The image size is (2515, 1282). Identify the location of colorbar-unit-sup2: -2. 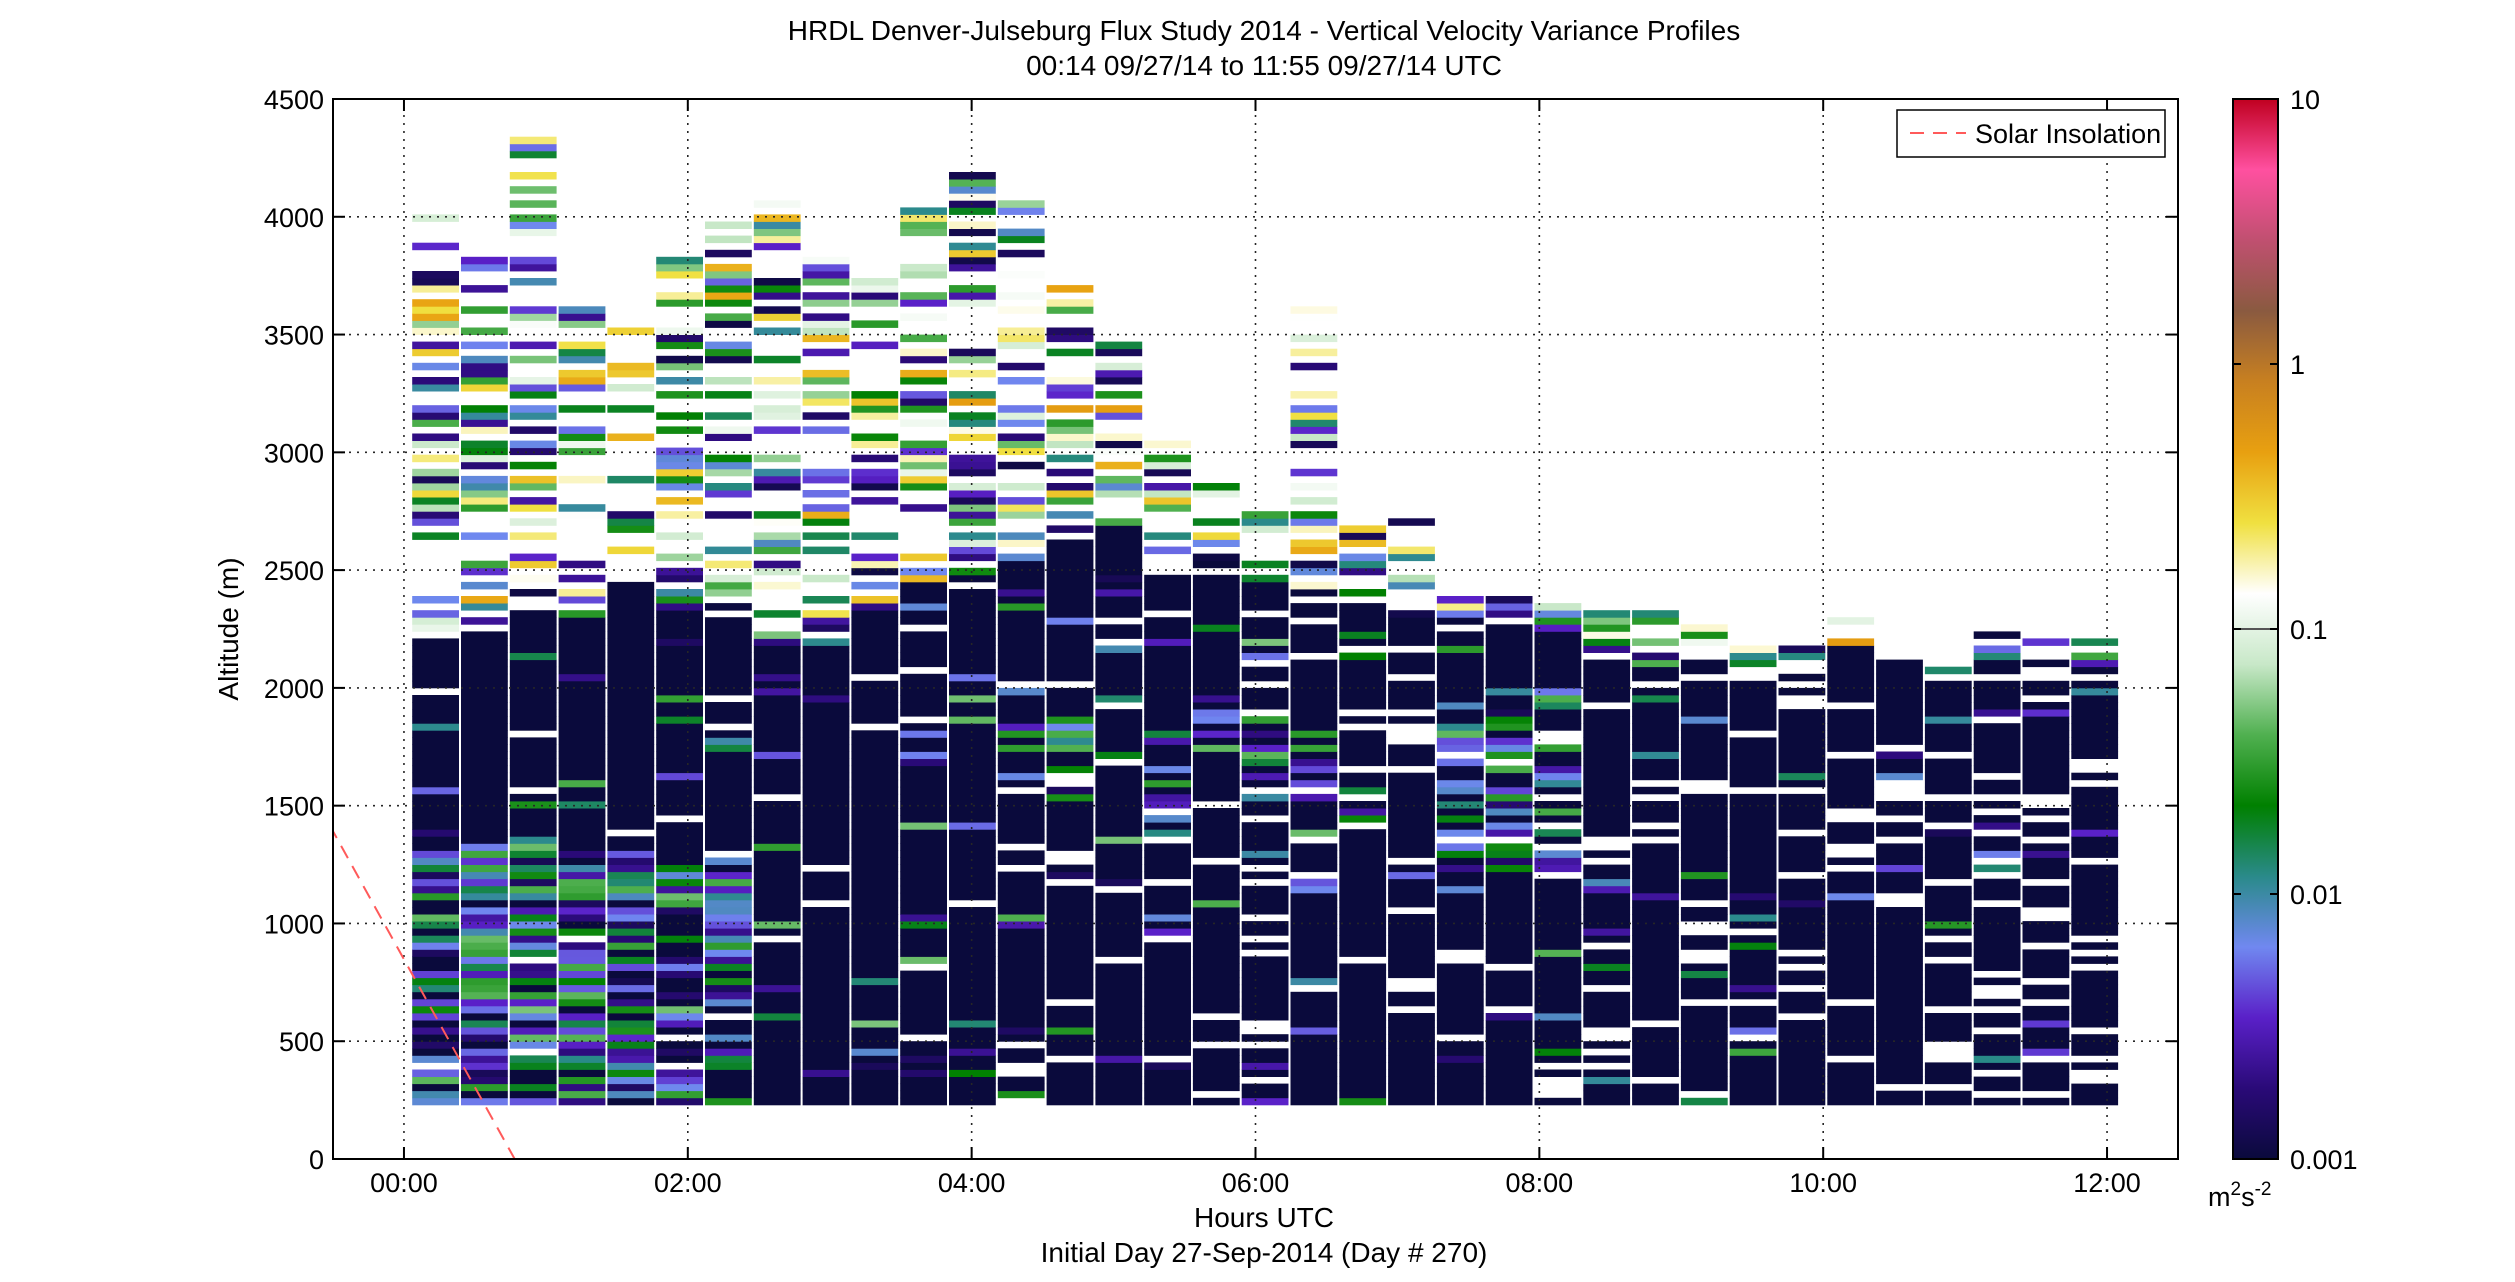
(2263, 1189).